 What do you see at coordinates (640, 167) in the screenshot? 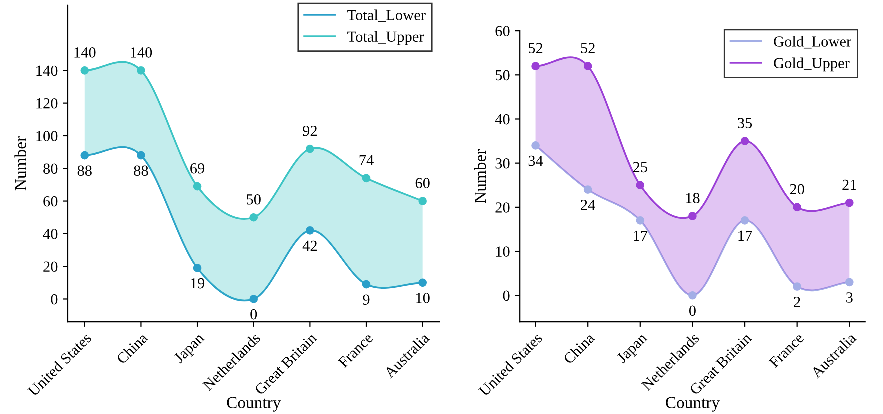
I see `data-label: 25` at bounding box center [640, 167].